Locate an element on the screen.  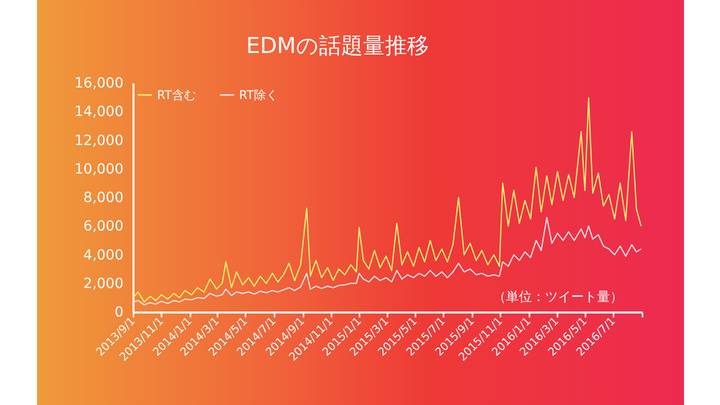
y-tick-label: 0 is located at coordinates (119, 312).